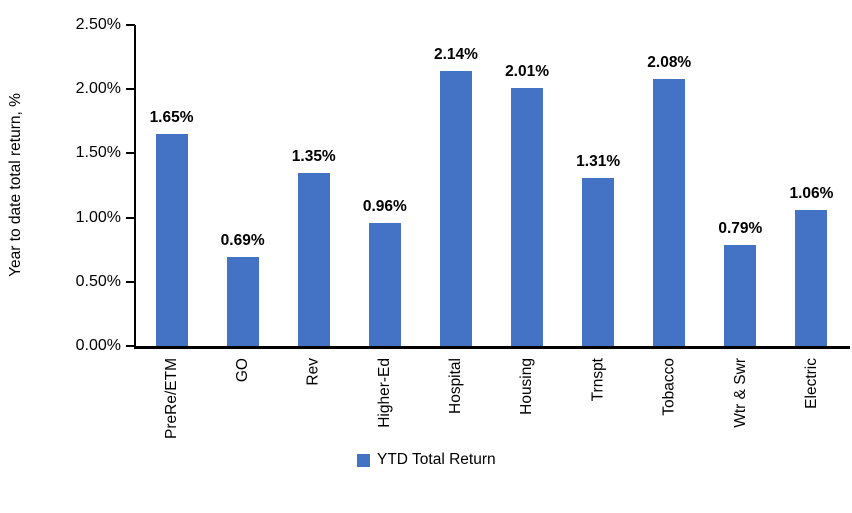 The width and height of the screenshot is (852, 513). What do you see at coordinates (242, 241) in the screenshot?
I see `bar-value-label: 0.69%` at bounding box center [242, 241].